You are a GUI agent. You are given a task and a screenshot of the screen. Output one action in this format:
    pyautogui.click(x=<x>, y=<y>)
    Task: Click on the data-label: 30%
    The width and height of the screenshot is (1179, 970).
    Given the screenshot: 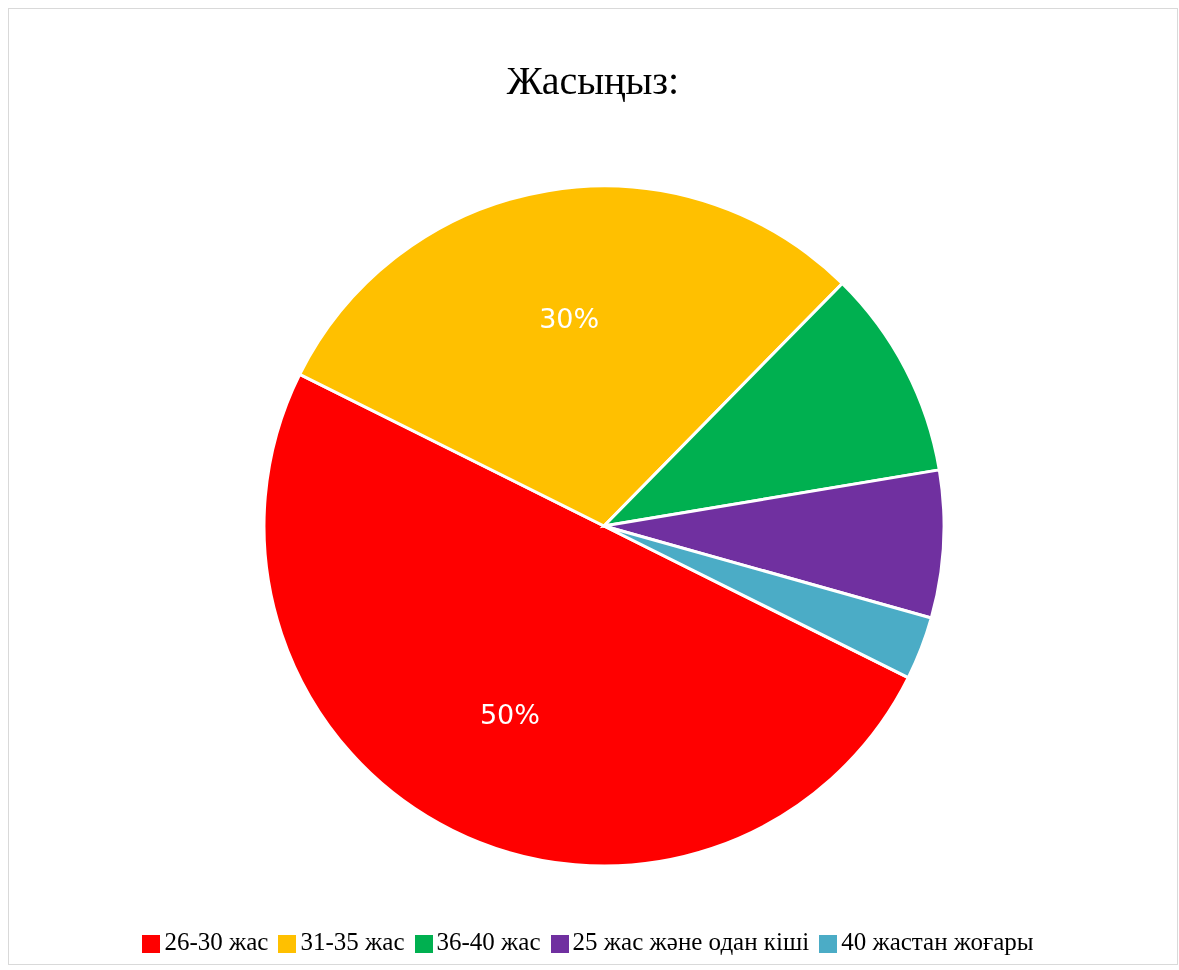 What is the action you would take?
    pyautogui.click(x=569, y=318)
    